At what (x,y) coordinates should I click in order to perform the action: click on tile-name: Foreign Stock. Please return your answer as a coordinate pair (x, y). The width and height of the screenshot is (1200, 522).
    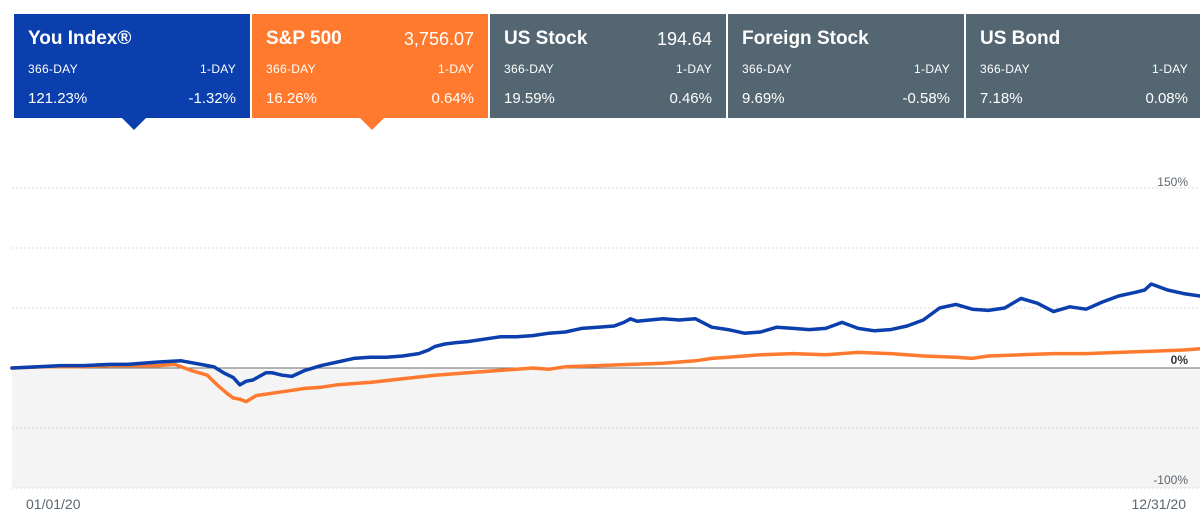
    Looking at the image, I should click on (805, 38).